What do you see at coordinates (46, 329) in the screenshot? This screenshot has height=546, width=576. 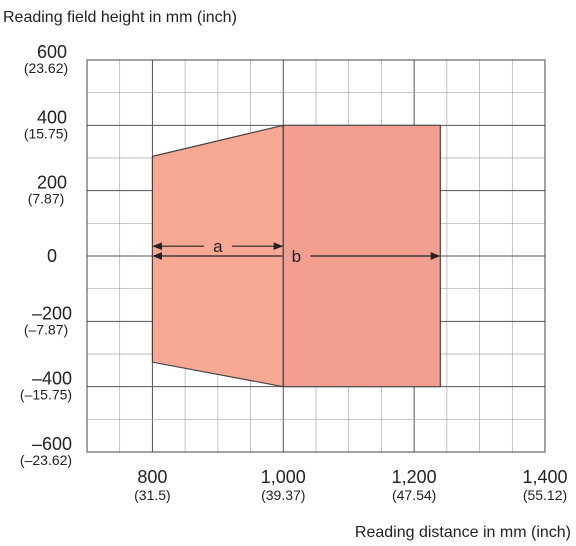 I see `y-tick-sublabel: (–7.87)` at bounding box center [46, 329].